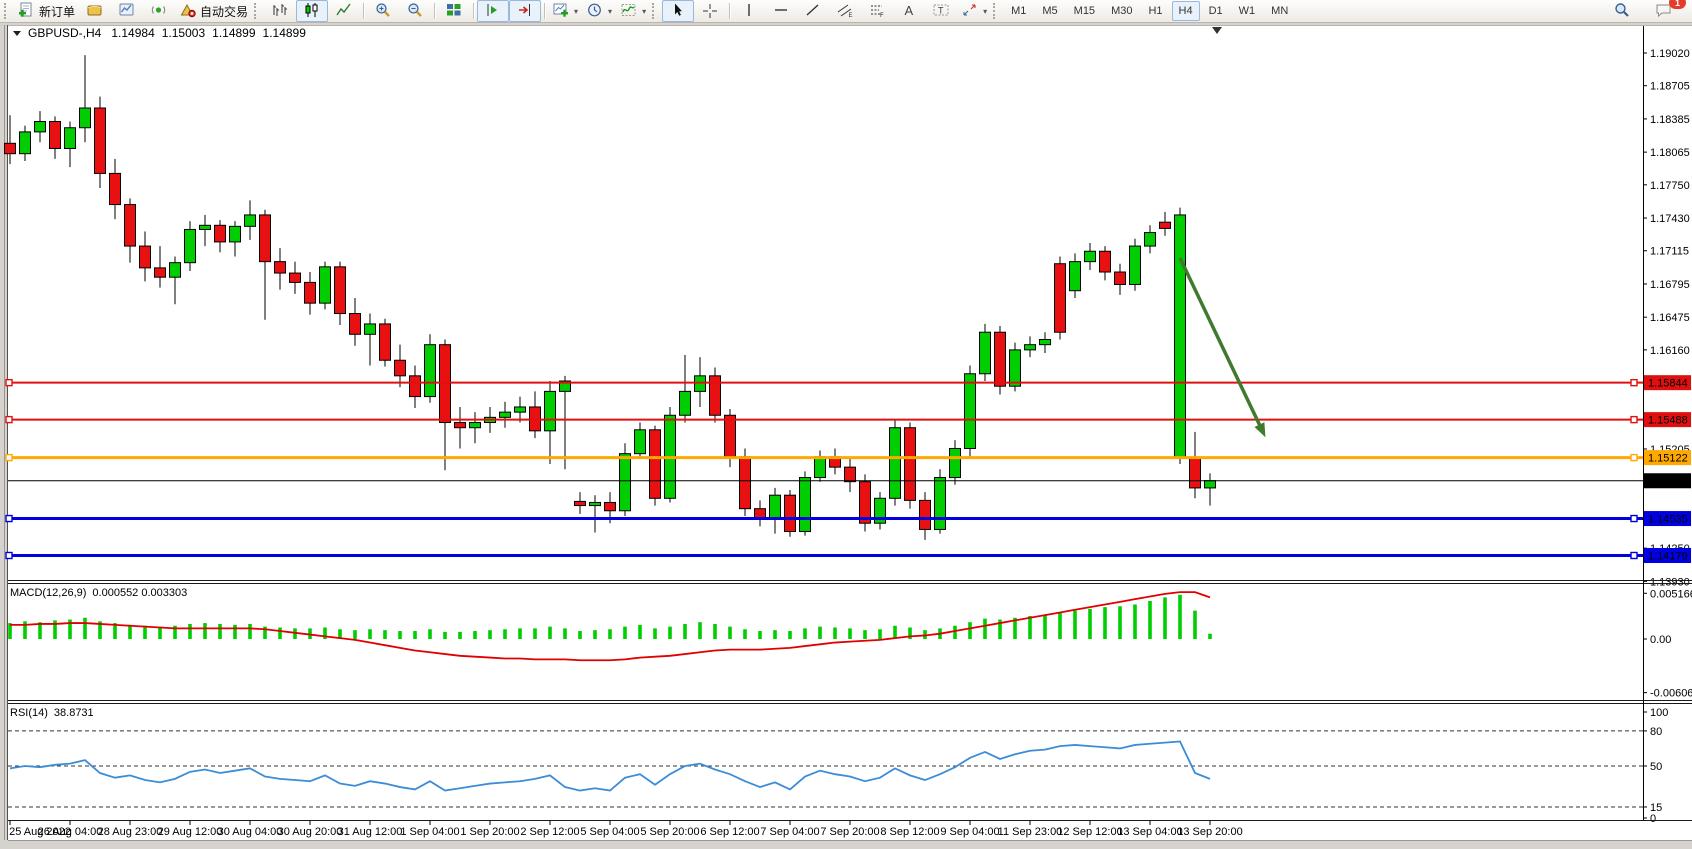 The image size is (1692, 849). I want to click on svg-text: A, so click(909, 10).